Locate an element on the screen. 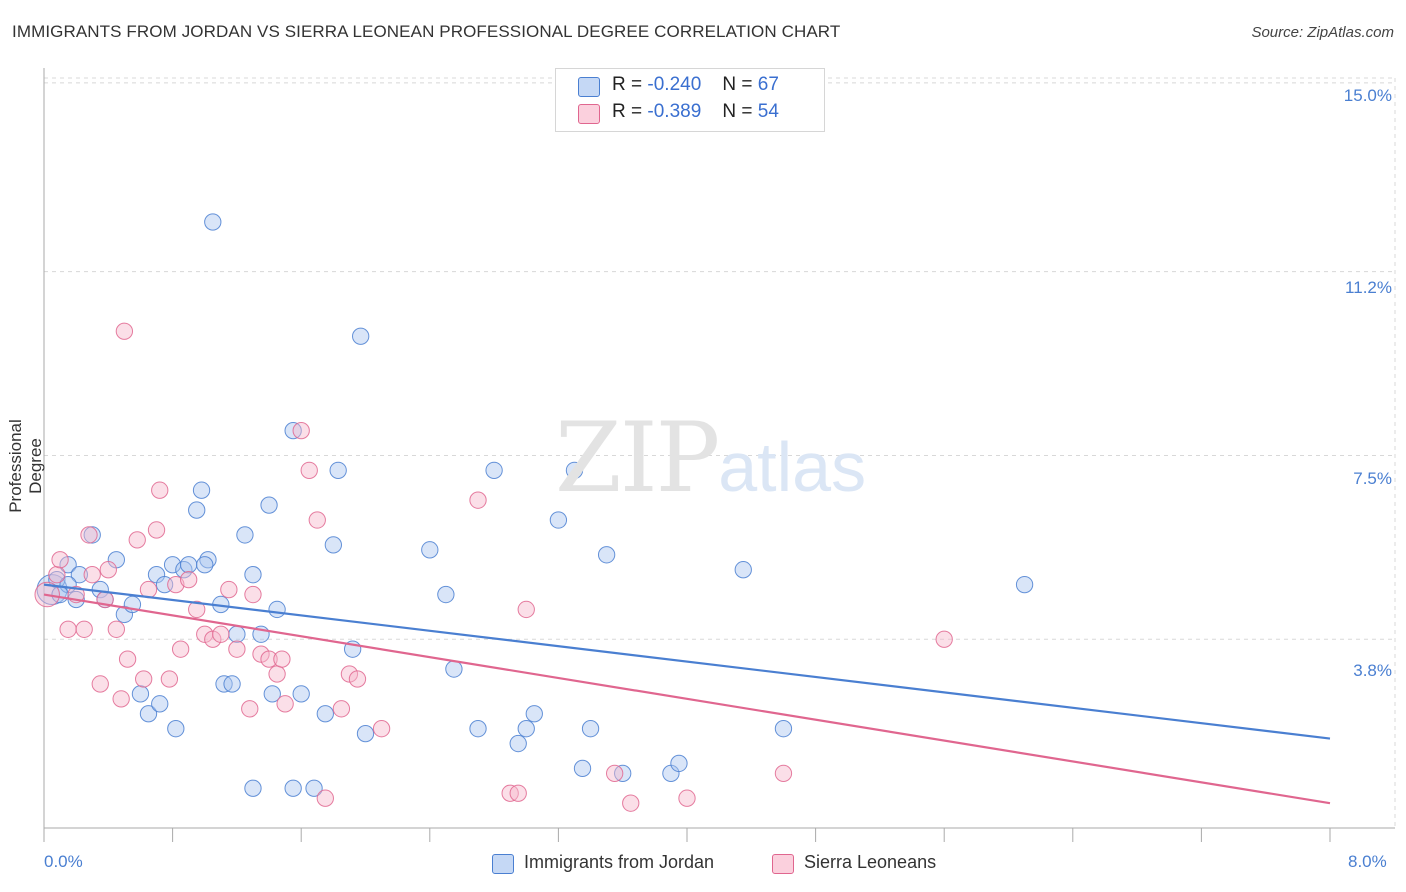 This screenshot has height=892, width=1406. legend-swatch-pink is located at coordinates (589, 114).